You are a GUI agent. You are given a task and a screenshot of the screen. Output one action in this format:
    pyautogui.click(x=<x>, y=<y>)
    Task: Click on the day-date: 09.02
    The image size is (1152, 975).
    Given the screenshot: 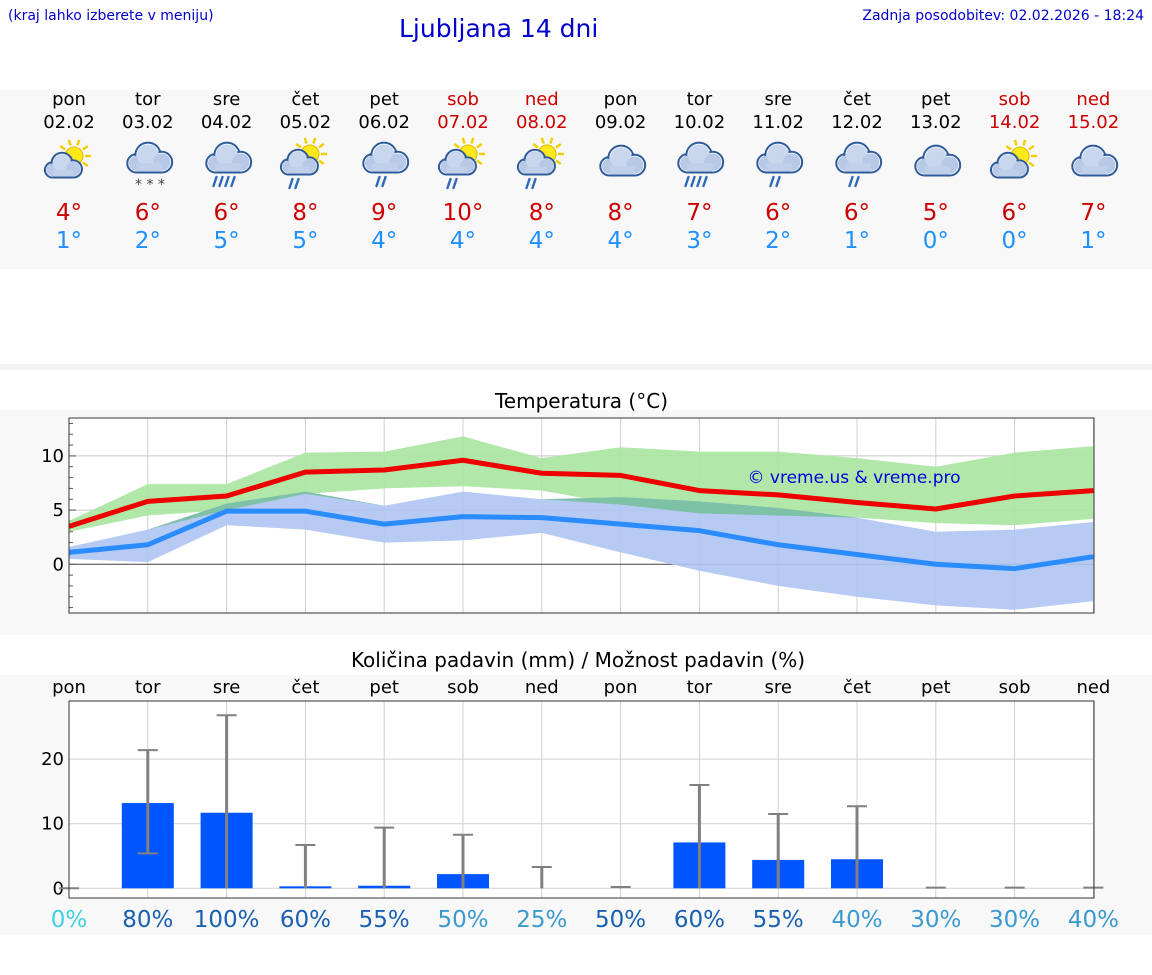 What is the action you would take?
    pyautogui.click(x=620, y=122)
    